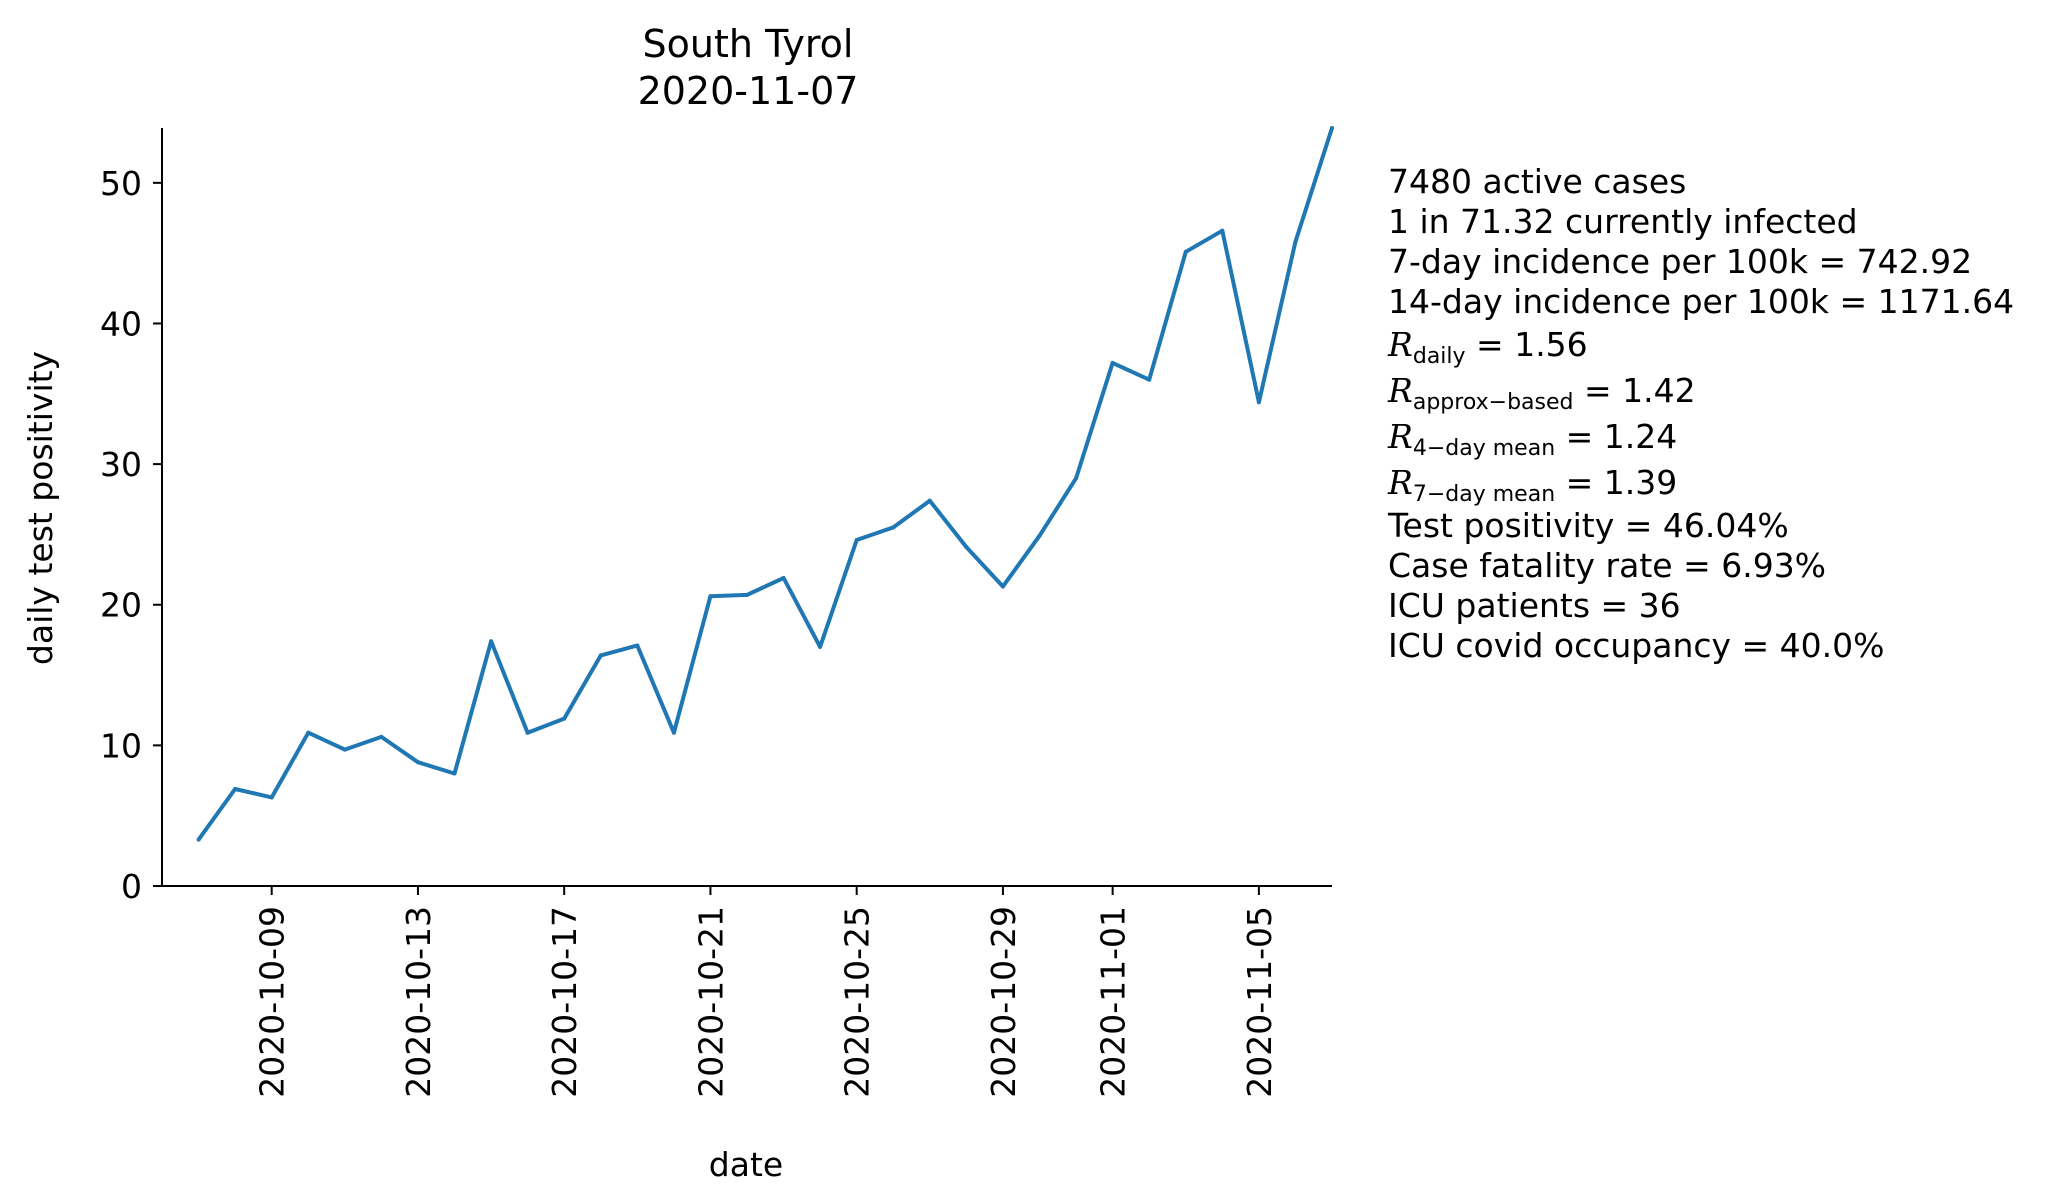  What do you see at coordinates (1701, 483) in the screenshot?
I see `r-7day-text: R7−day mean = 1.39` at bounding box center [1701, 483].